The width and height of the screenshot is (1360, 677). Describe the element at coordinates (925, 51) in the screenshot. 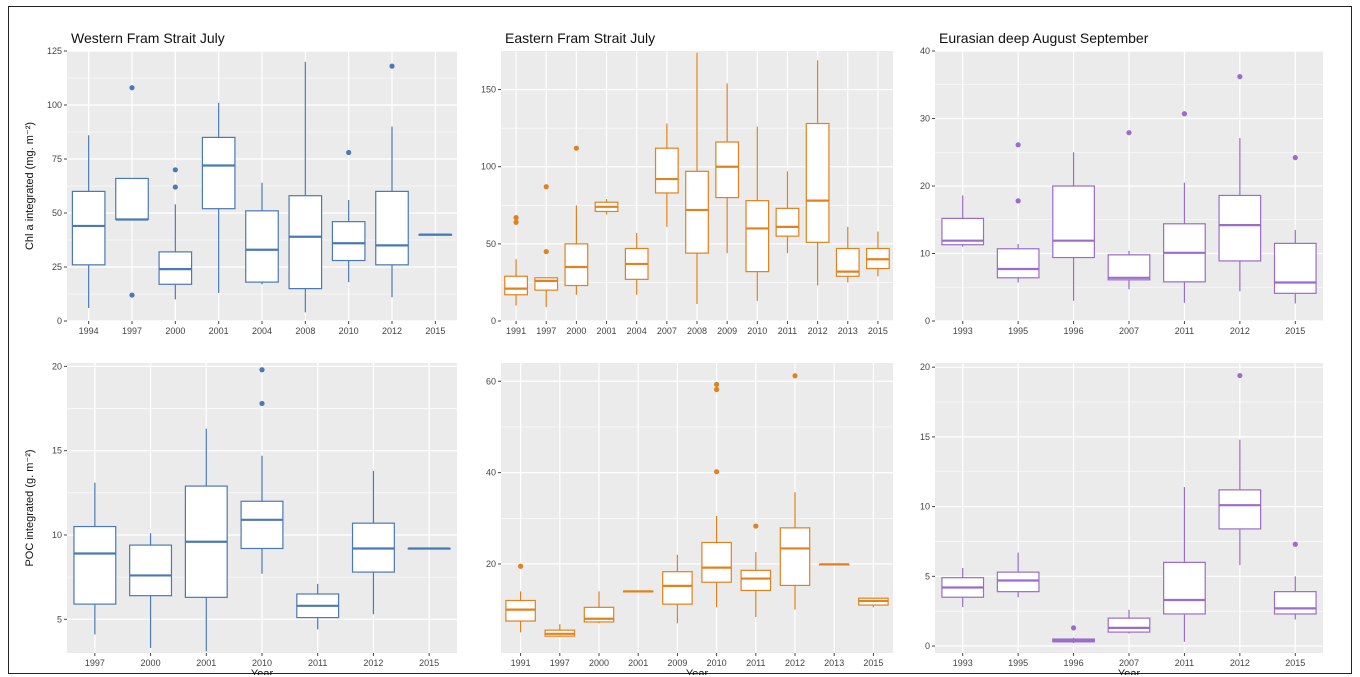

I see `y-tick-label: 40` at that location.